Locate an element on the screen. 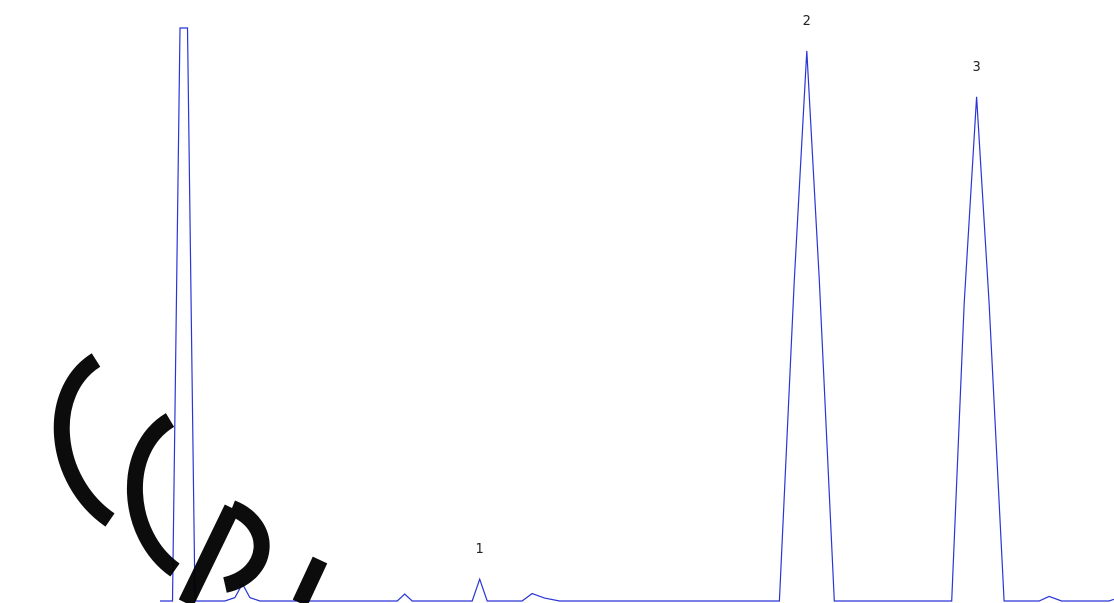  watermark-letter-p is located at coordinates (224, 551).